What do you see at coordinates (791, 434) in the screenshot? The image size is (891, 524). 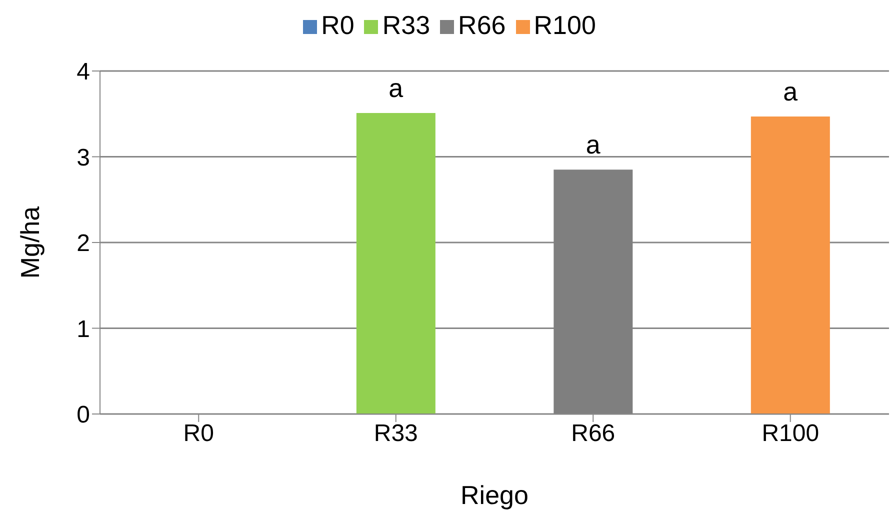 I see `x-tick-label: R100` at bounding box center [791, 434].